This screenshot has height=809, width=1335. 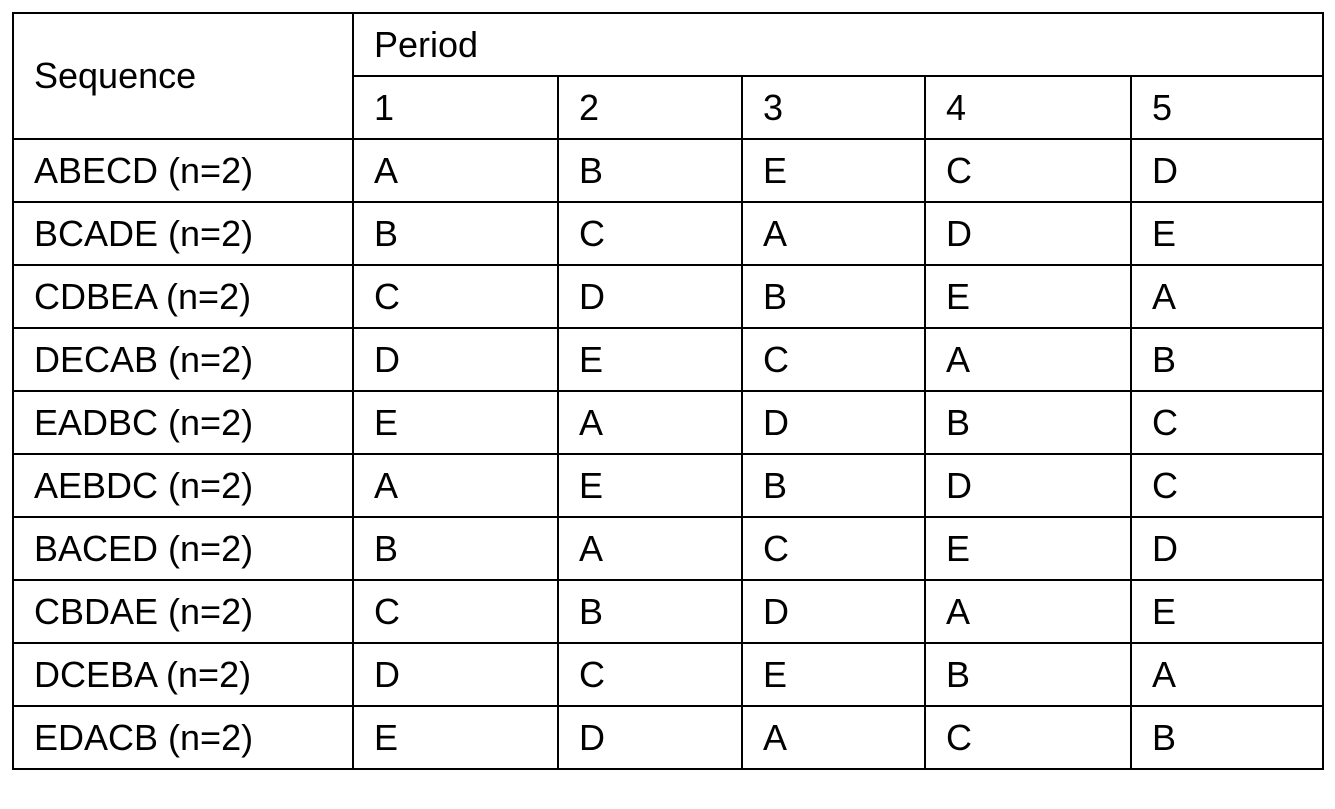 I want to click on sequence-cell: BCADE (n=2), so click(x=183, y=233).